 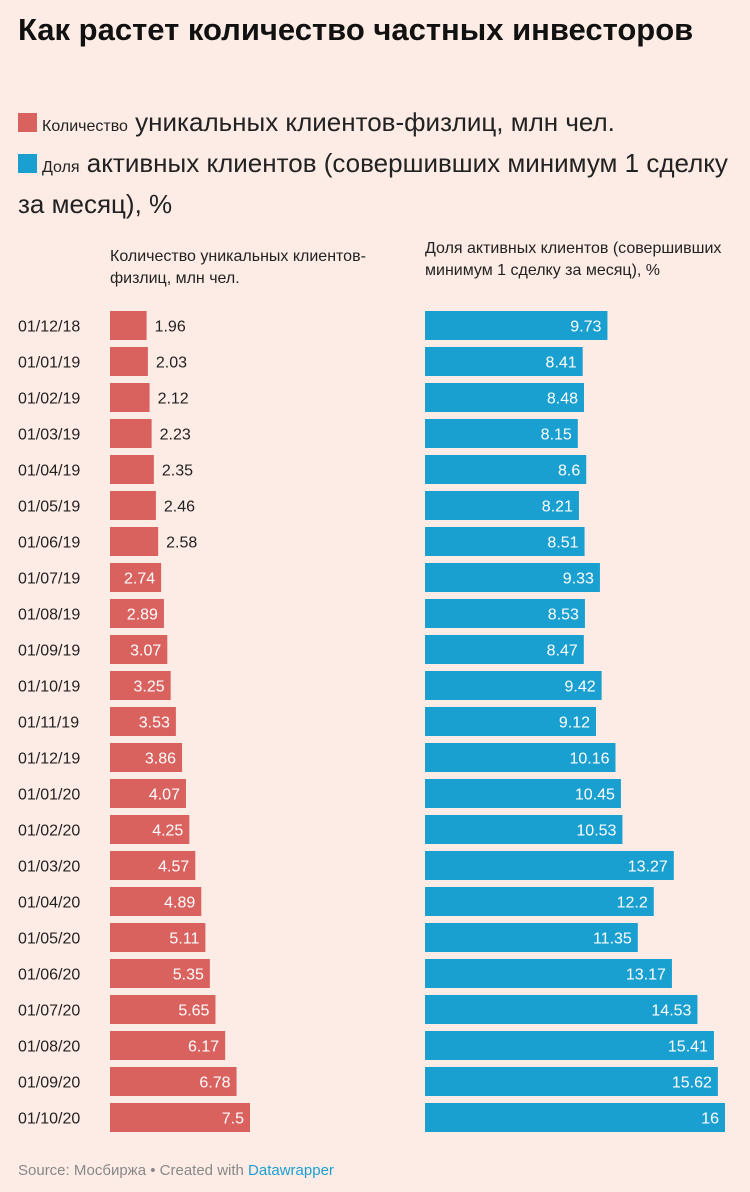 I want to click on category-label: 01/01/20, so click(x=49, y=795).